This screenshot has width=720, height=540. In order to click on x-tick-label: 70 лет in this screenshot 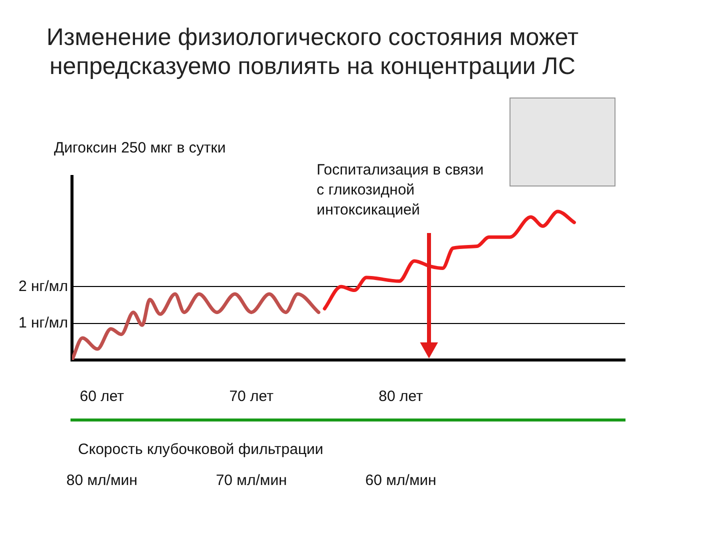, I will do `click(251, 397)`.